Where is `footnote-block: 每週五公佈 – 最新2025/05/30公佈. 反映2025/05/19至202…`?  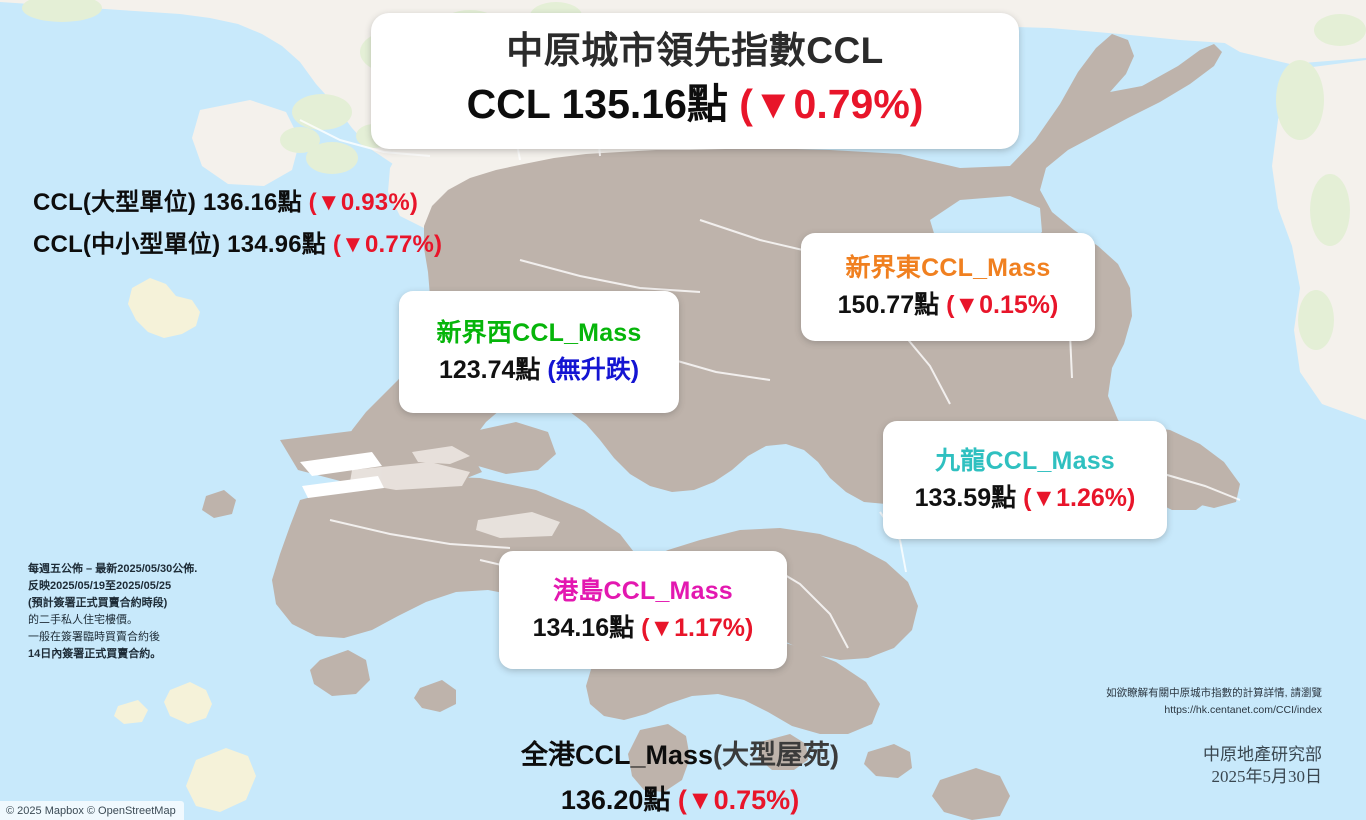 footnote-block: 每週五公佈 – 最新2025/05/30公佈. 反映2025/05/19至202… is located at coordinates (112, 612).